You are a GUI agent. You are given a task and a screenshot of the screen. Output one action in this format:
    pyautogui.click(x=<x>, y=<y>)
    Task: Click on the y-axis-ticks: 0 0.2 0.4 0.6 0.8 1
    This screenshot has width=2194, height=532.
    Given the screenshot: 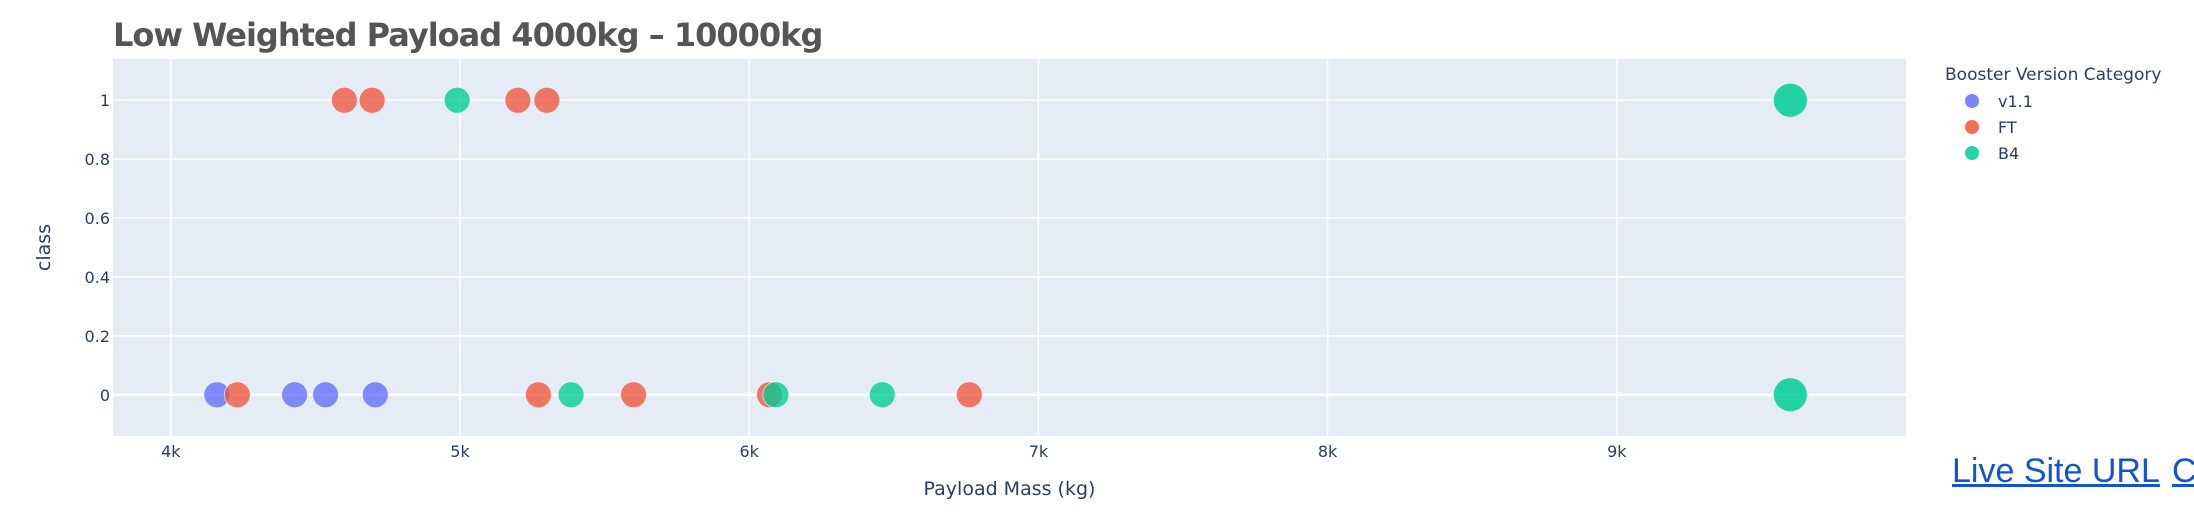 What is the action you would take?
    pyautogui.click(x=97, y=248)
    